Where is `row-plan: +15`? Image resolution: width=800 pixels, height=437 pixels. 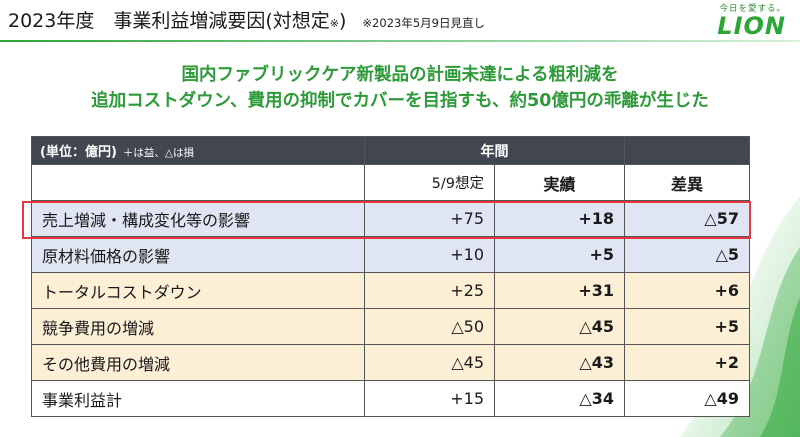
row-plan: +15 is located at coordinates (429, 398).